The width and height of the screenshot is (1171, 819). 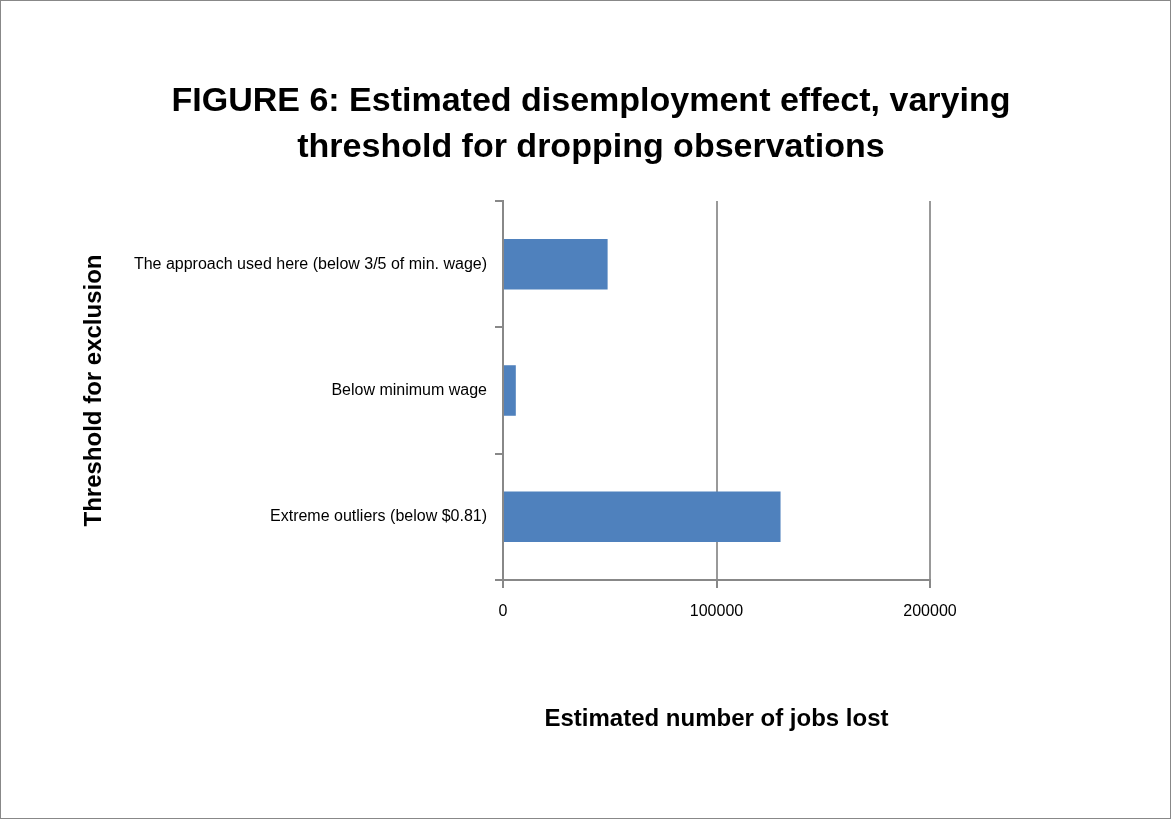 I want to click on x-tick-label: 200000, so click(x=930, y=611).